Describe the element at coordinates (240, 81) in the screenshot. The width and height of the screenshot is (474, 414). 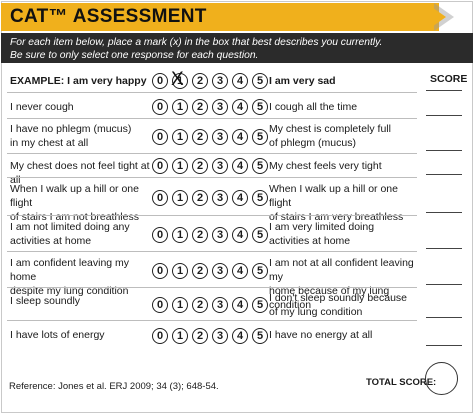
I see `example-option-4: 4` at that location.